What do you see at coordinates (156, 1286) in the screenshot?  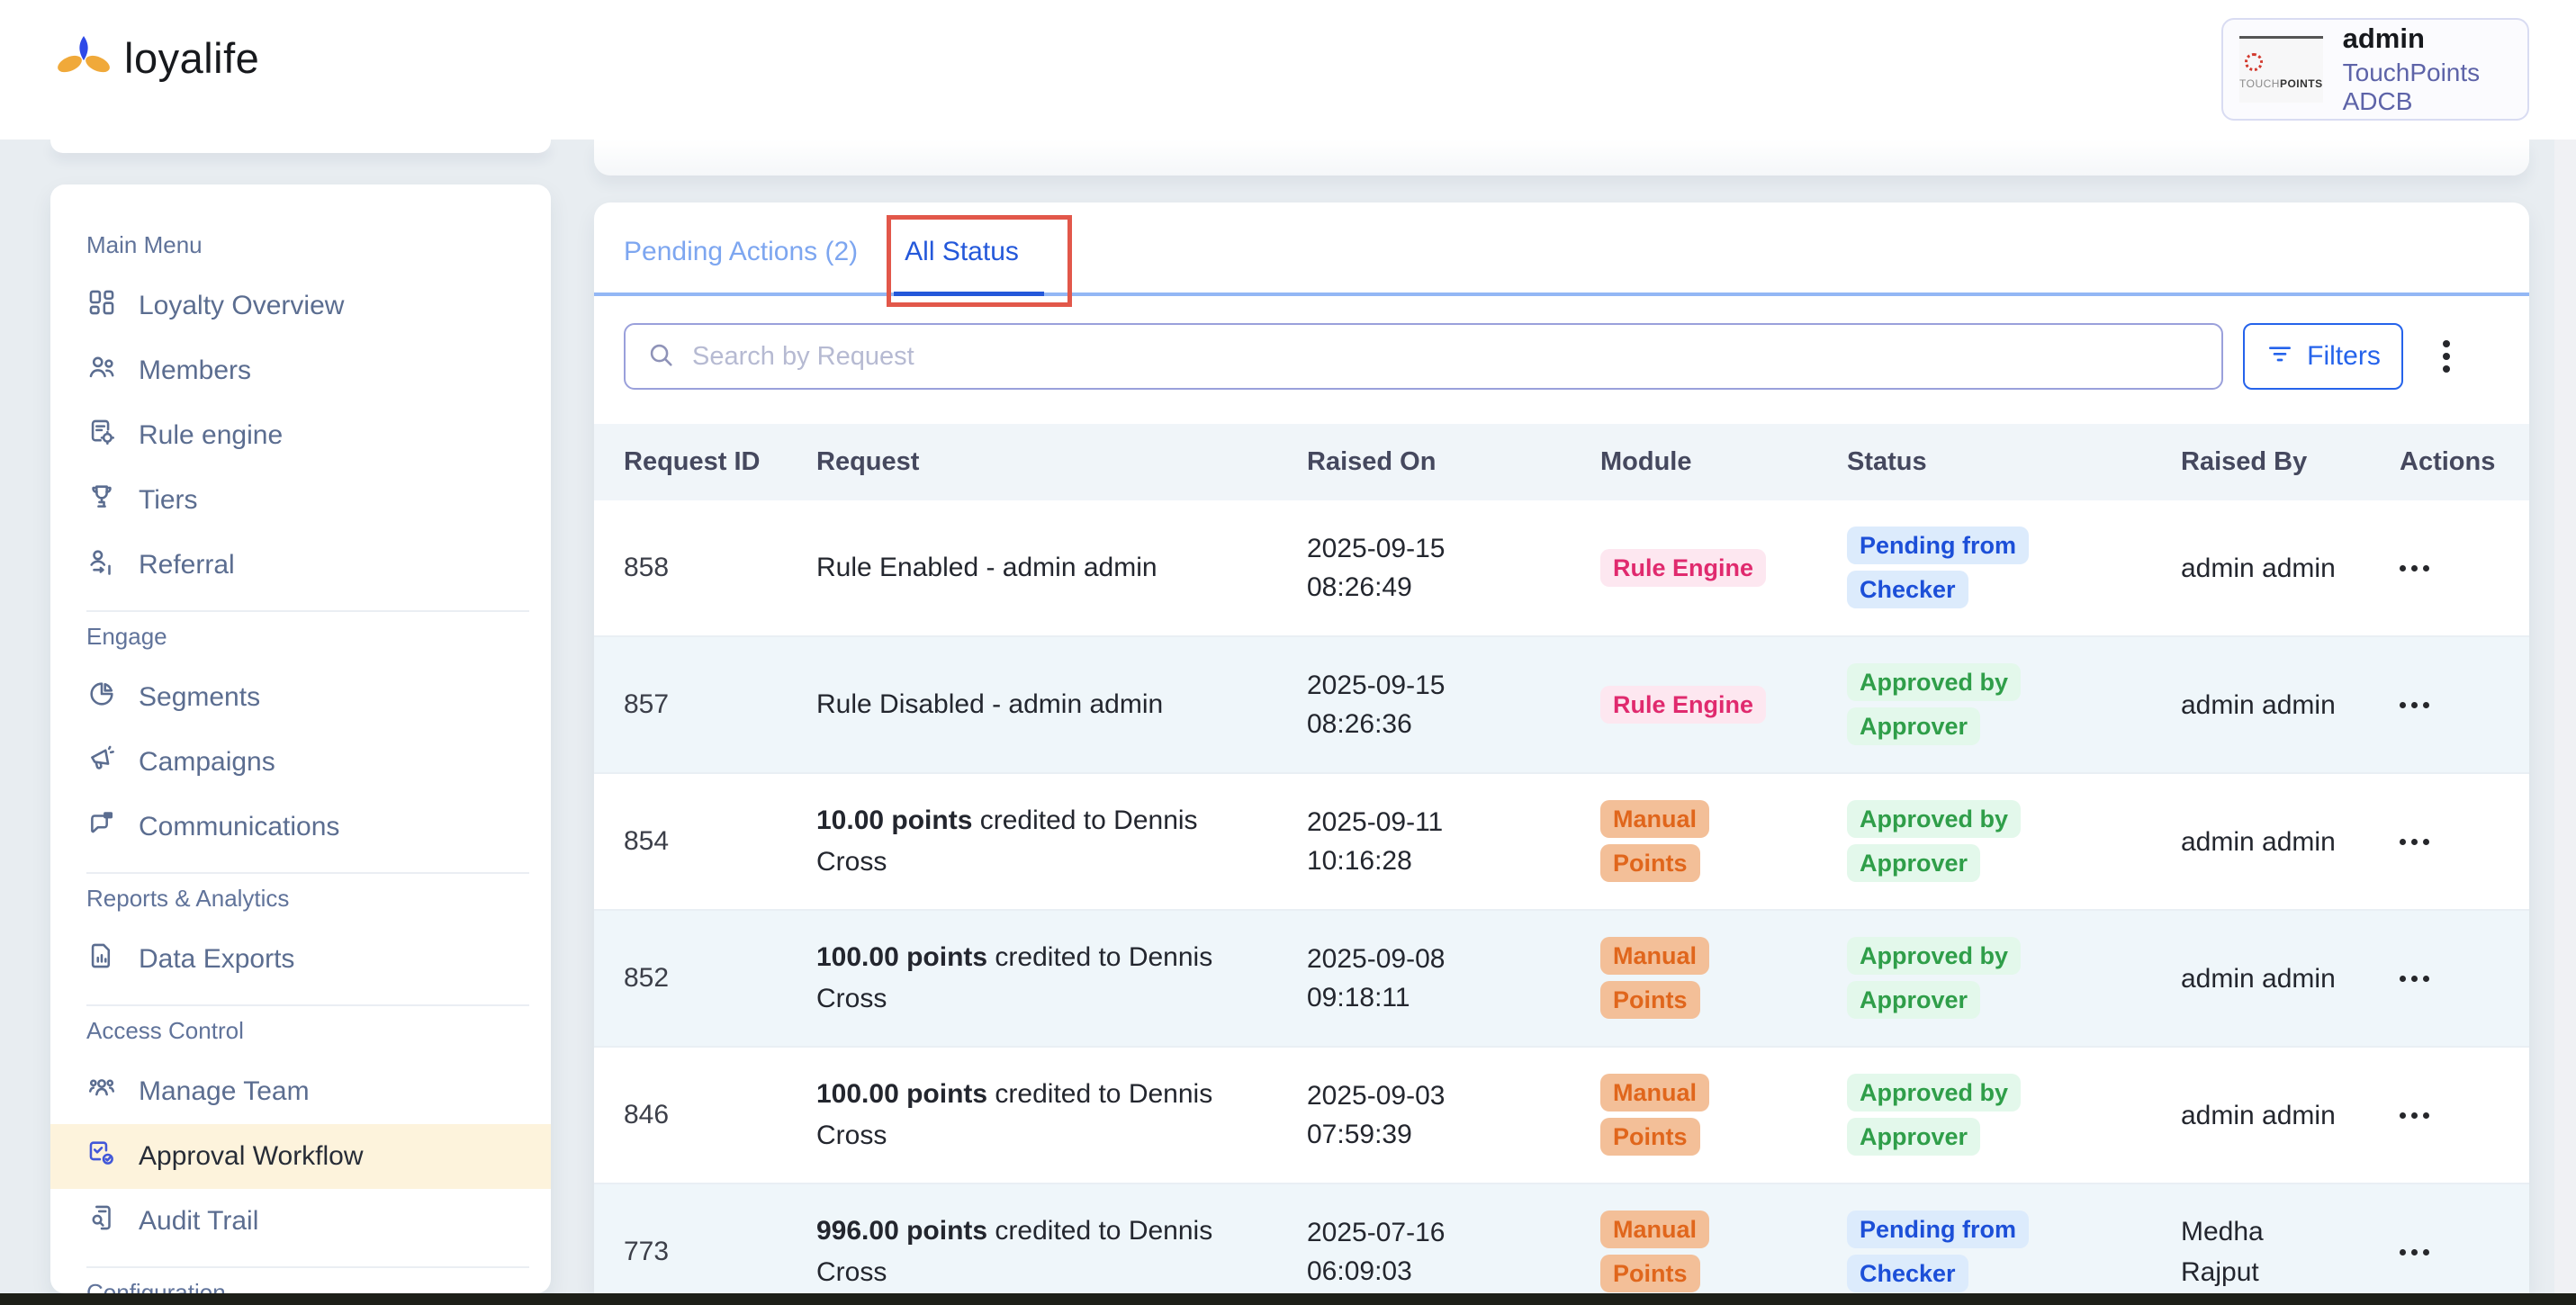 I see `section-label-configuration: Configuration` at bounding box center [156, 1286].